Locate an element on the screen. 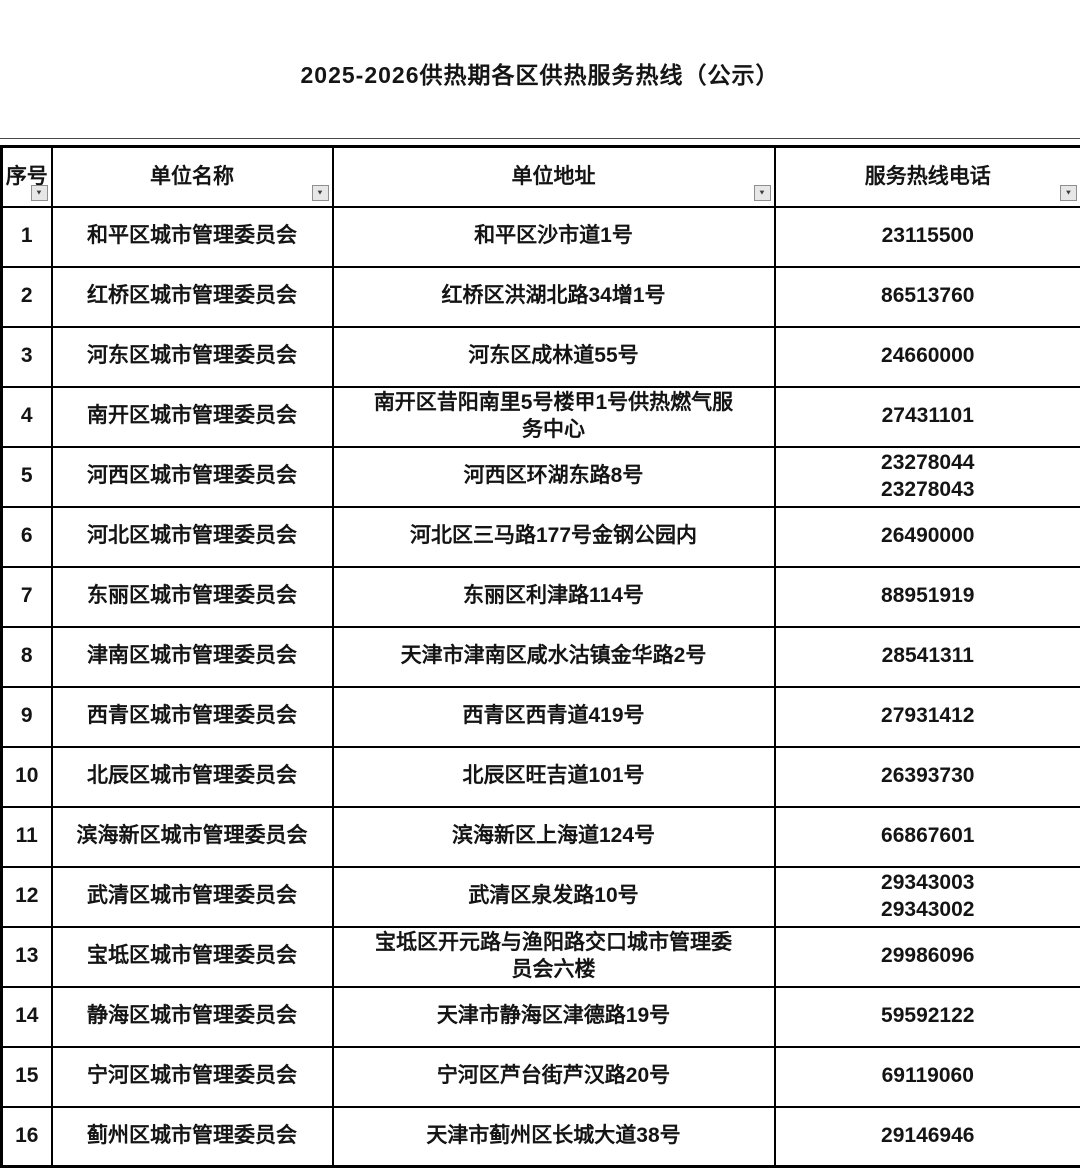 This screenshot has width=1080, height=1169. table-row: 3 河东区城市管理委员会 河东区成林道55号 24660000 is located at coordinates (540, 356).